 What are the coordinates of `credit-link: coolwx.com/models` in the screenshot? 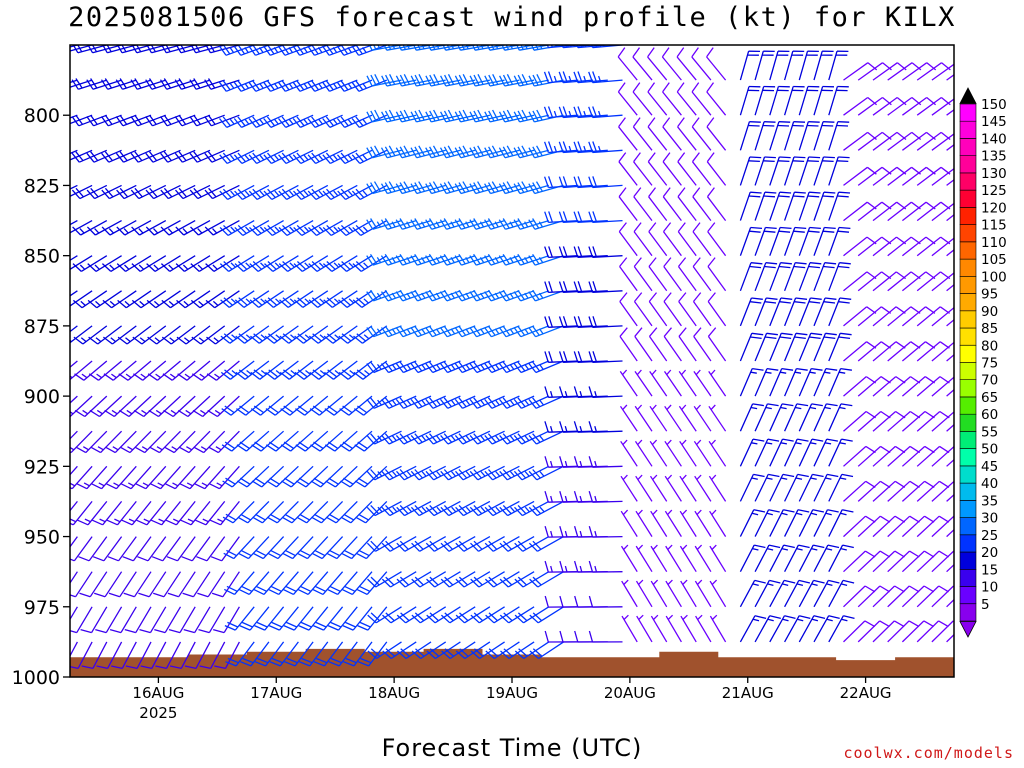 It's located at (928, 753).